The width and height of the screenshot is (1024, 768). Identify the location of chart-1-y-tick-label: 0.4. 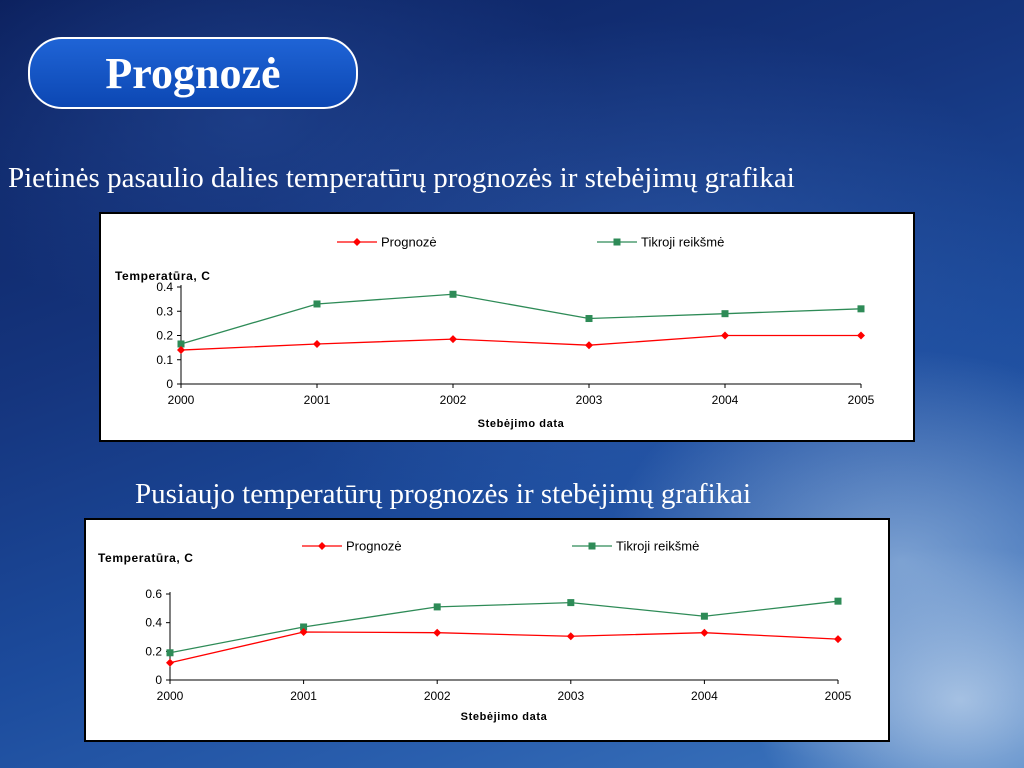
(164, 287).